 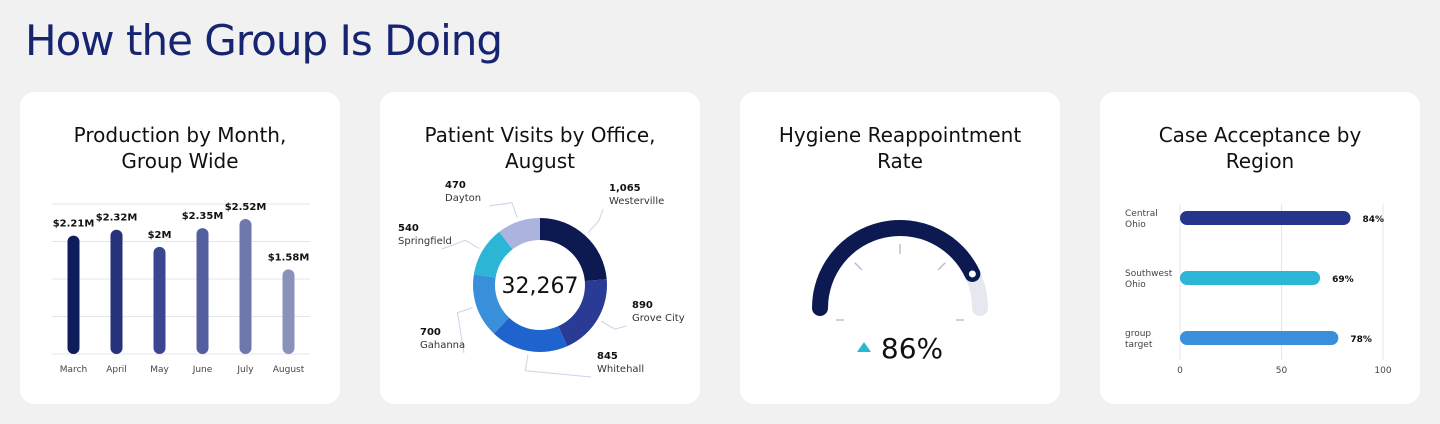 I want to click on hygiene-title: Hygiene Reappointment Rate, so click(x=900, y=148).